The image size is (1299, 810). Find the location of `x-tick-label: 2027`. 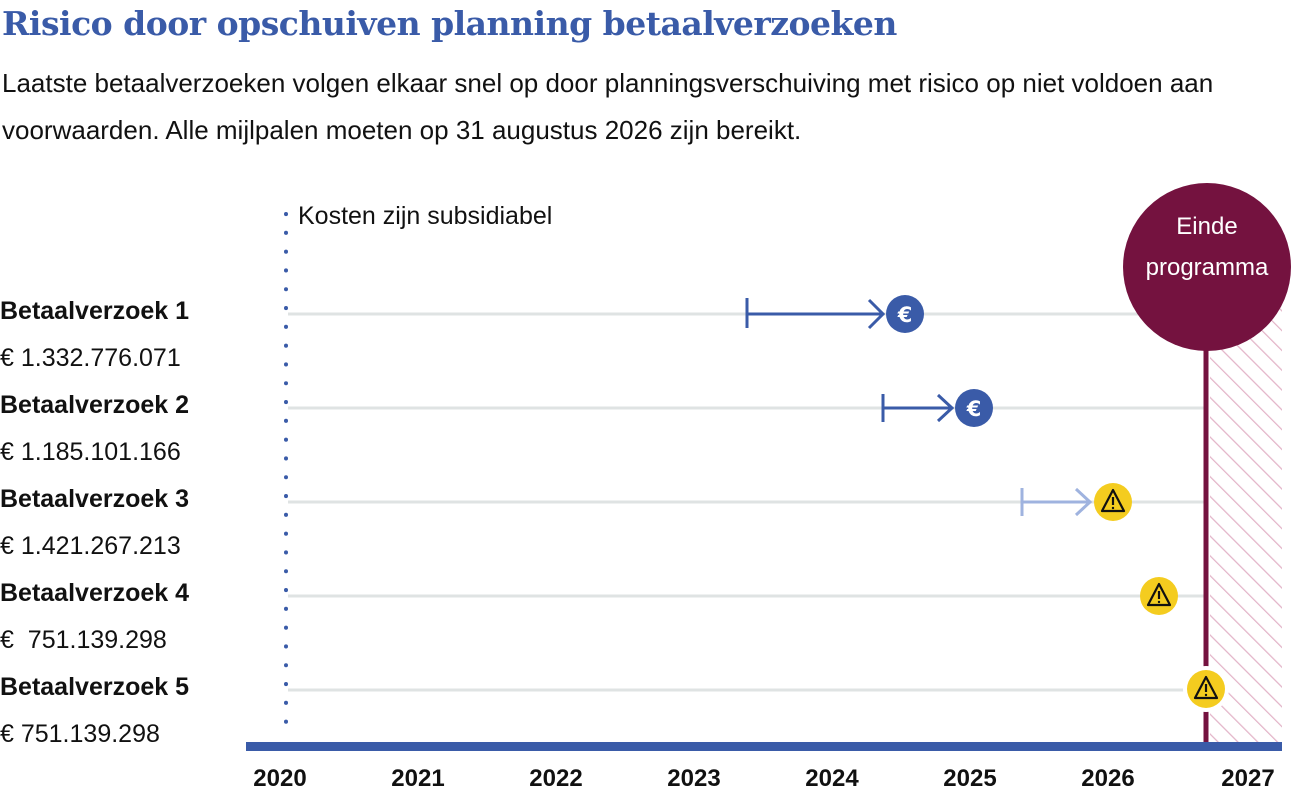

x-tick-label: 2027 is located at coordinates (1248, 778).